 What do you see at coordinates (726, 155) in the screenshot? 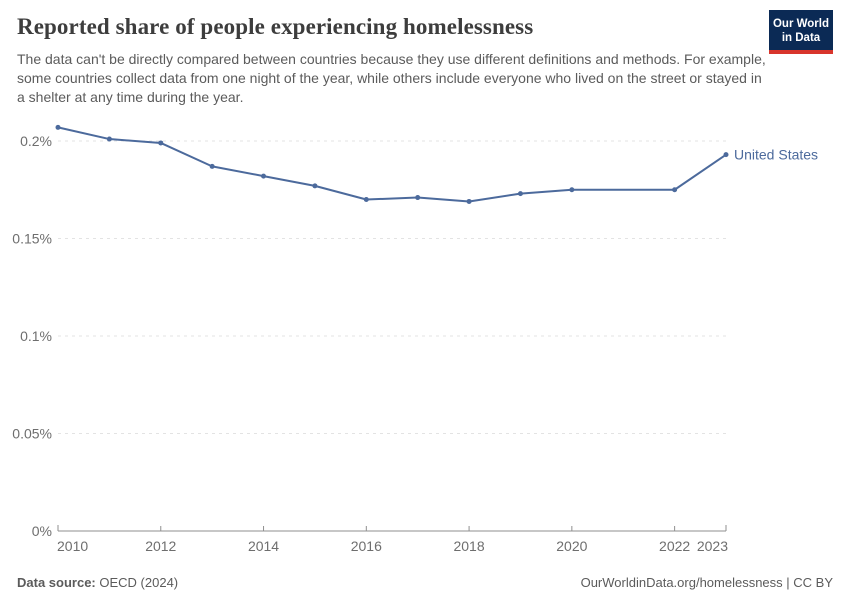
I see `data-point-2023` at bounding box center [726, 155].